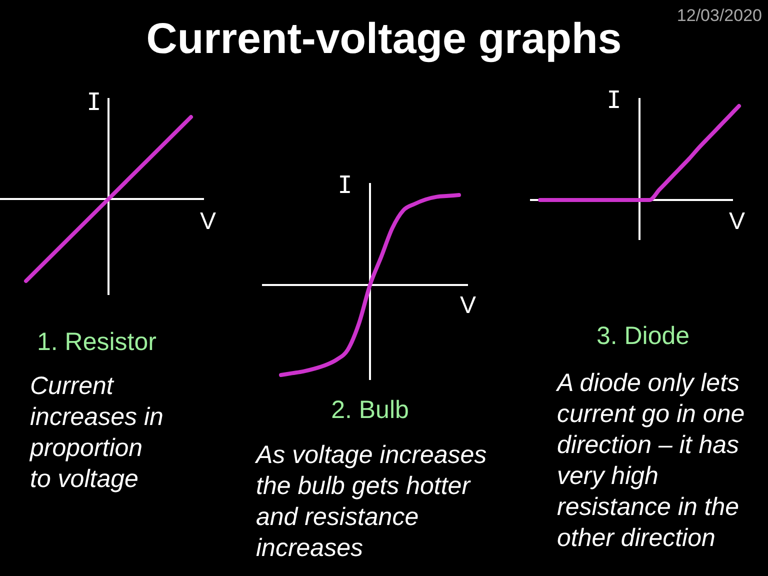  I want to click on text: 2. Bulb, so click(370, 410).